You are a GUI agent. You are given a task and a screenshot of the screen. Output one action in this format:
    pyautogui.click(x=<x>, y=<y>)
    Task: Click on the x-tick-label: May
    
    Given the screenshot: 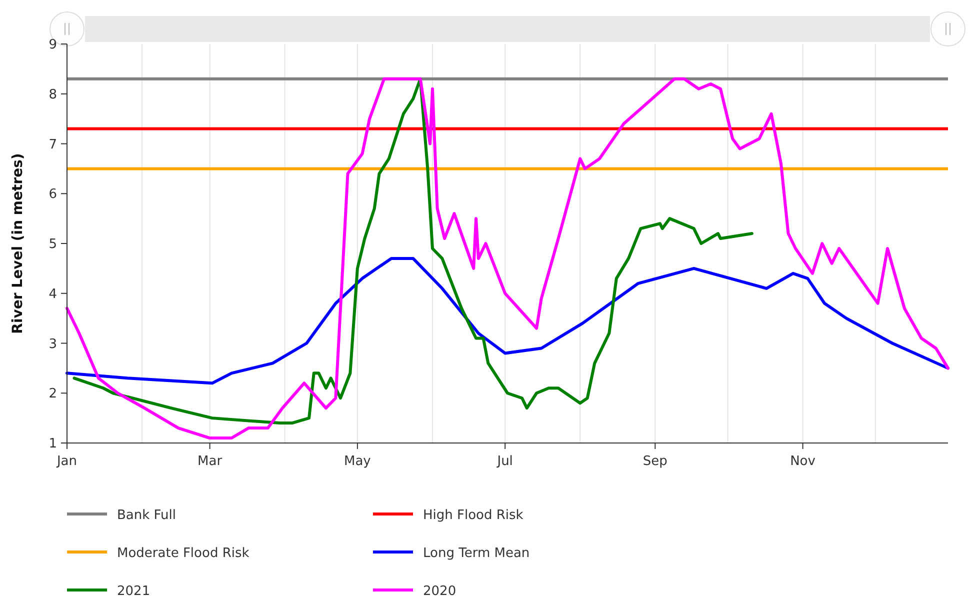 What is the action you would take?
    pyautogui.click(x=358, y=461)
    